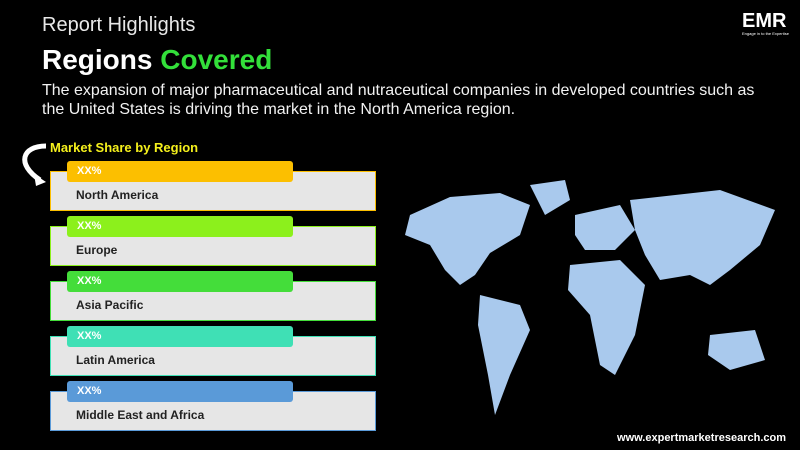 The width and height of the screenshot is (800, 450). I want to click on logo-text: EMR, so click(764, 21).